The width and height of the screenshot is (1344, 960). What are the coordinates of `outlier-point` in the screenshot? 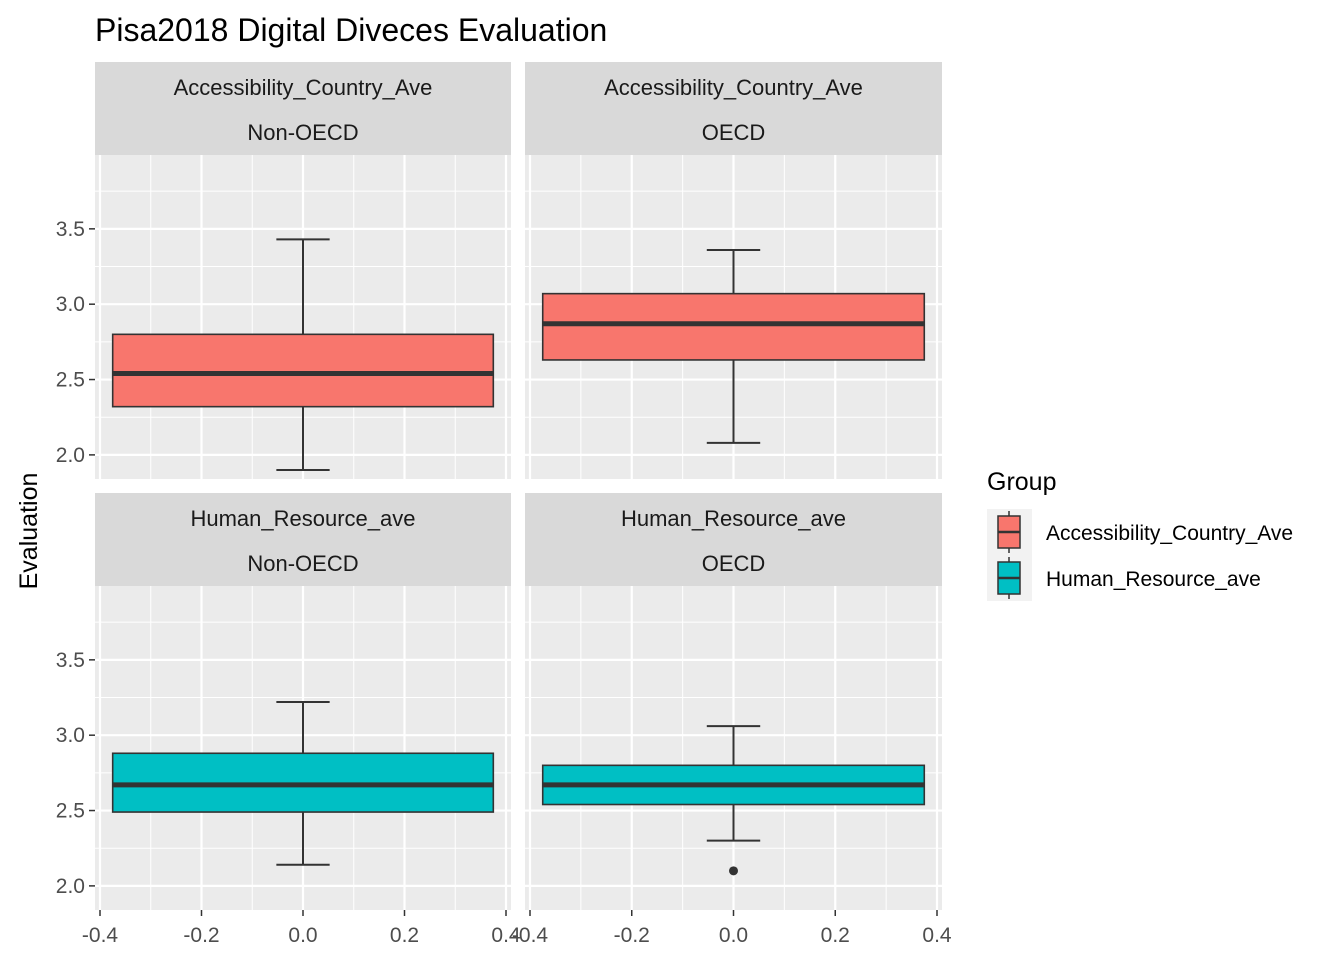 It's located at (733, 871).